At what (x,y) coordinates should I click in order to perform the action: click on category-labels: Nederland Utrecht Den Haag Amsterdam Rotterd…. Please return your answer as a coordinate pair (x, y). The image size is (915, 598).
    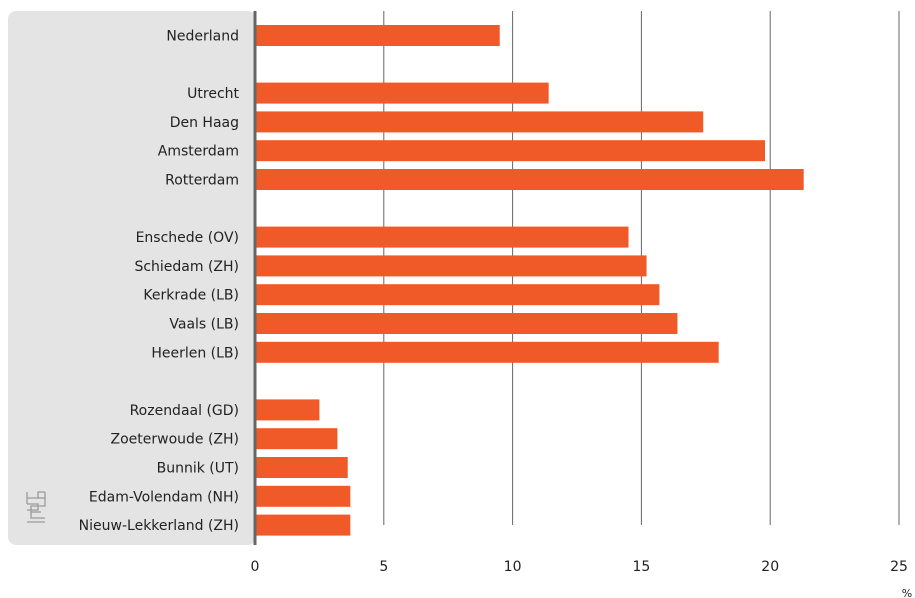
    Looking at the image, I should click on (159, 282).